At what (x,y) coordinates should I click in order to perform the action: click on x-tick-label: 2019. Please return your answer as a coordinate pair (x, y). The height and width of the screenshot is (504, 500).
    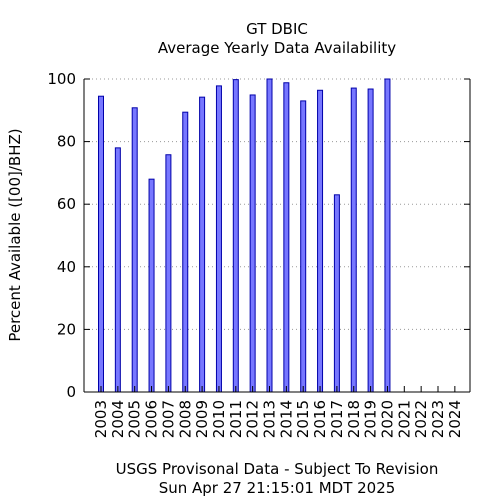
    Looking at the image, I should click on (371, 419).